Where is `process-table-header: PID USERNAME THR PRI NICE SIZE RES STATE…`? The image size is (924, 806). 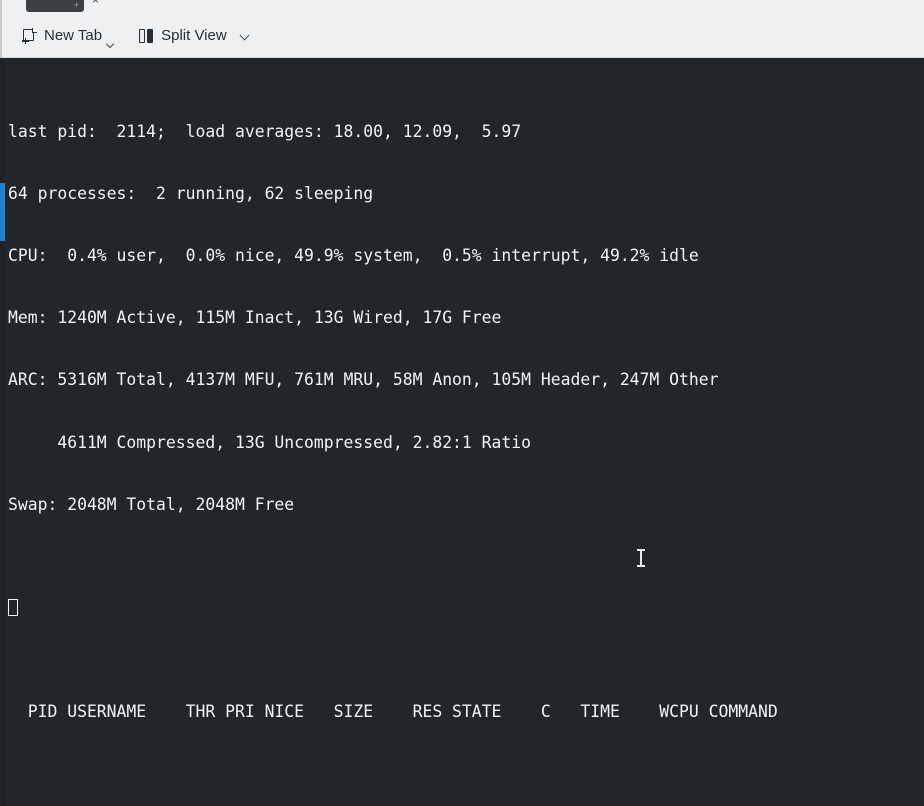
process-table-header: PID USERNAME THR PRI NICE SIZE RES STATE… is located at coordinates (393, 711).